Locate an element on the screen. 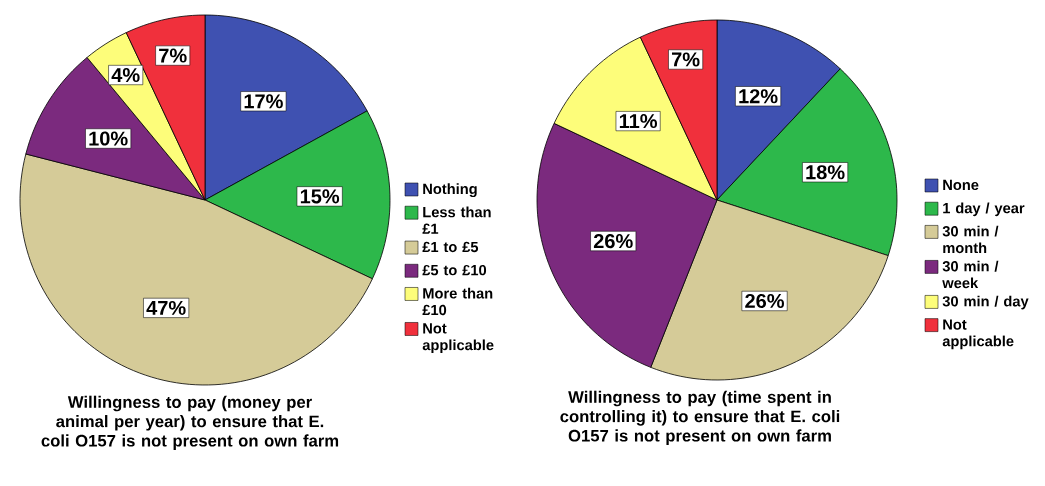 The image size is (1045, 486). legend-label: Less than £1 is located at coordinates (456, 220).